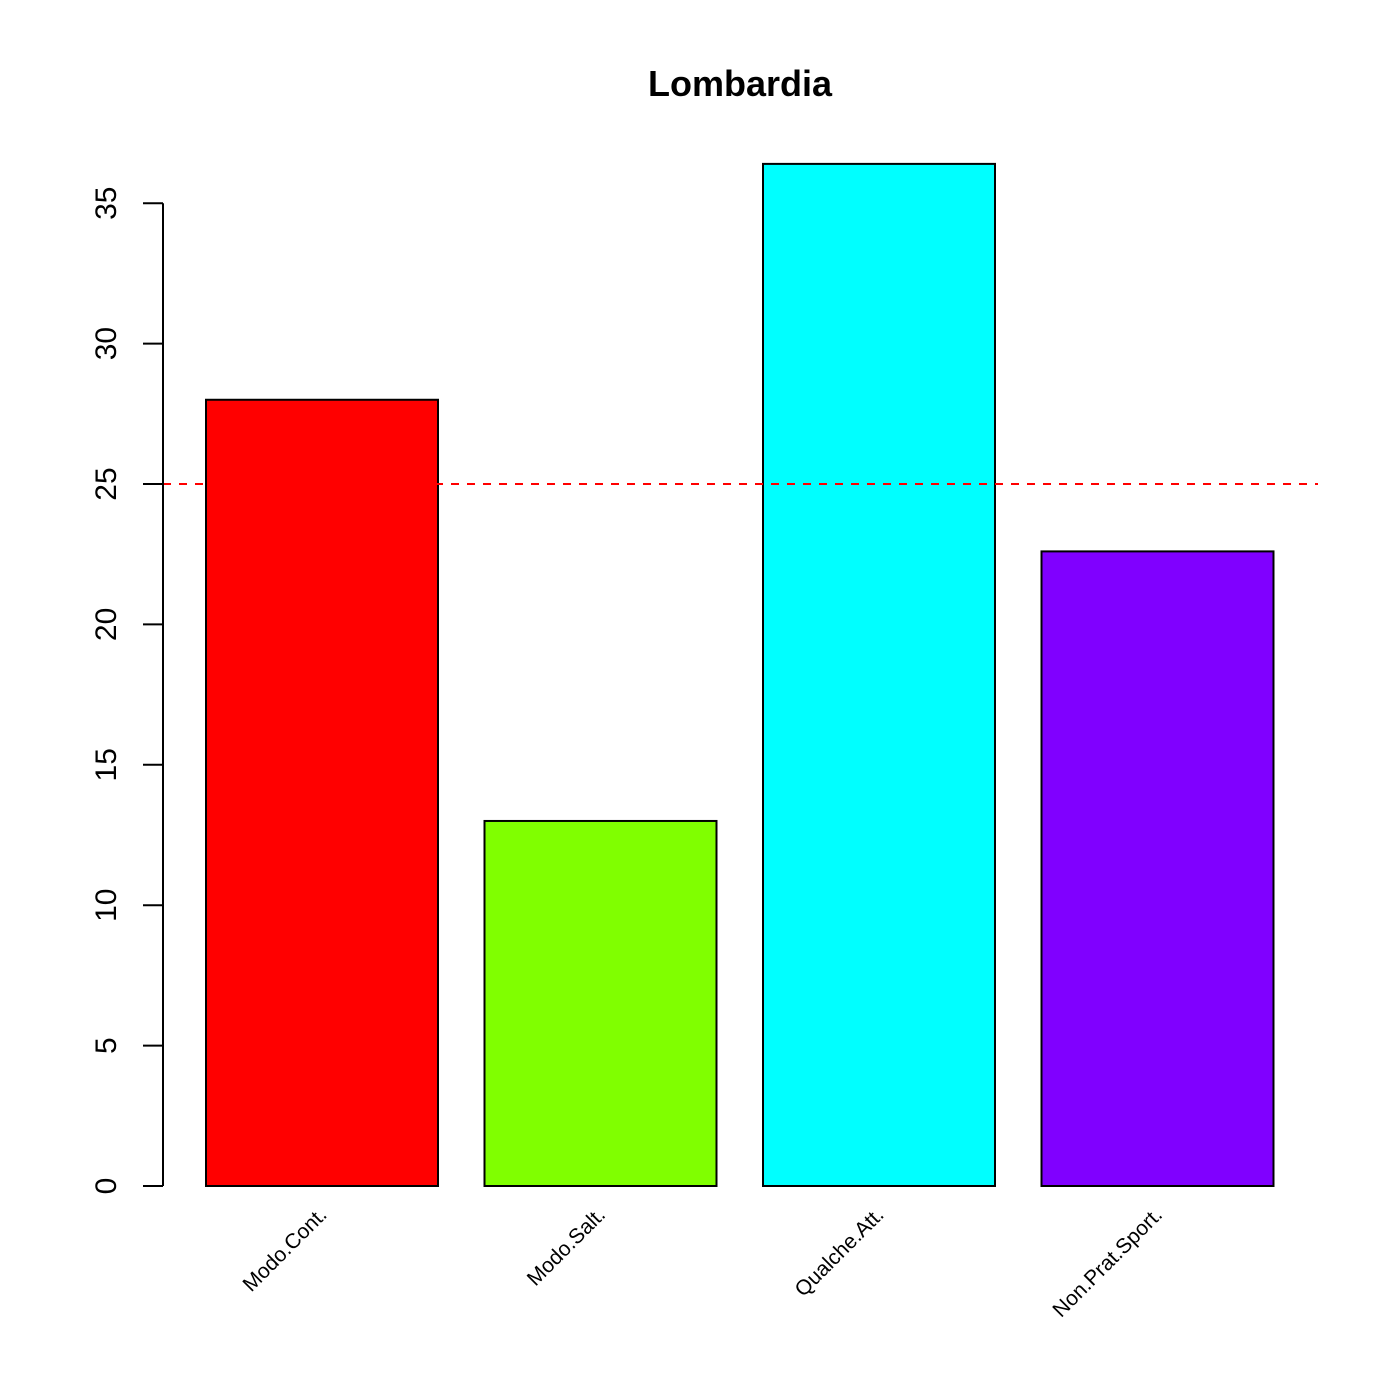 The height and width of the screenshot is (1400, 1400). What do you see at coordinates (106, 1045) in the screenshot?
I see `y-tick-label: 5` at bounding box center [106, 1045].